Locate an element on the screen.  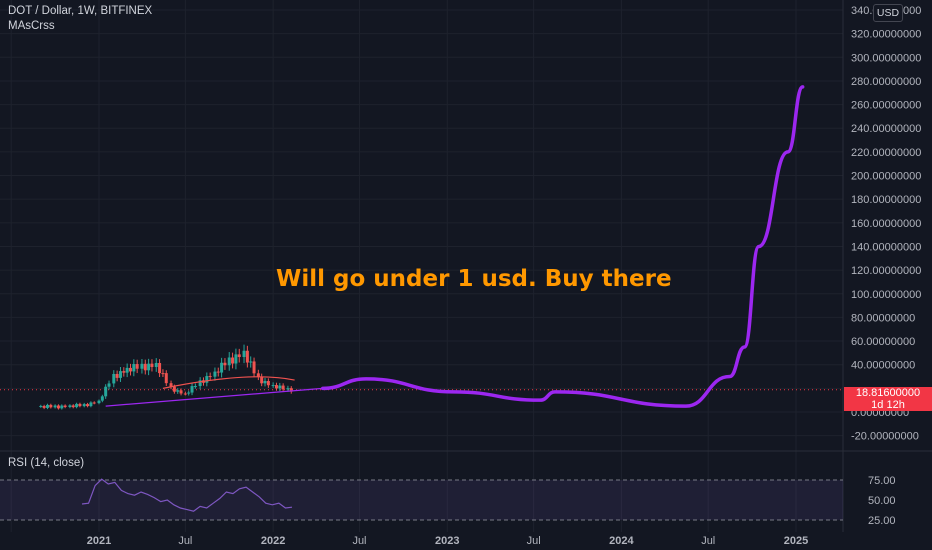
price-axis-label: 120.00000000 is located at coordinates (886, 271).